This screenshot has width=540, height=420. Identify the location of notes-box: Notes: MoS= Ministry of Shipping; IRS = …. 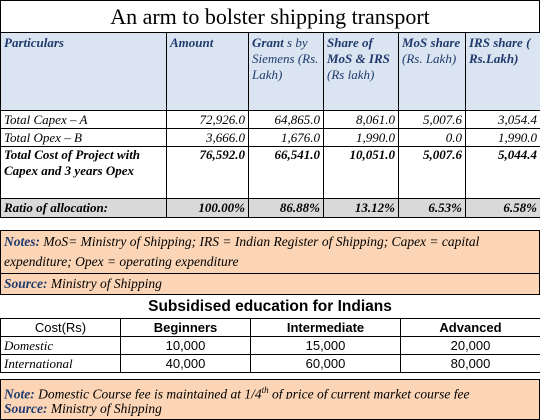
(270, 252).